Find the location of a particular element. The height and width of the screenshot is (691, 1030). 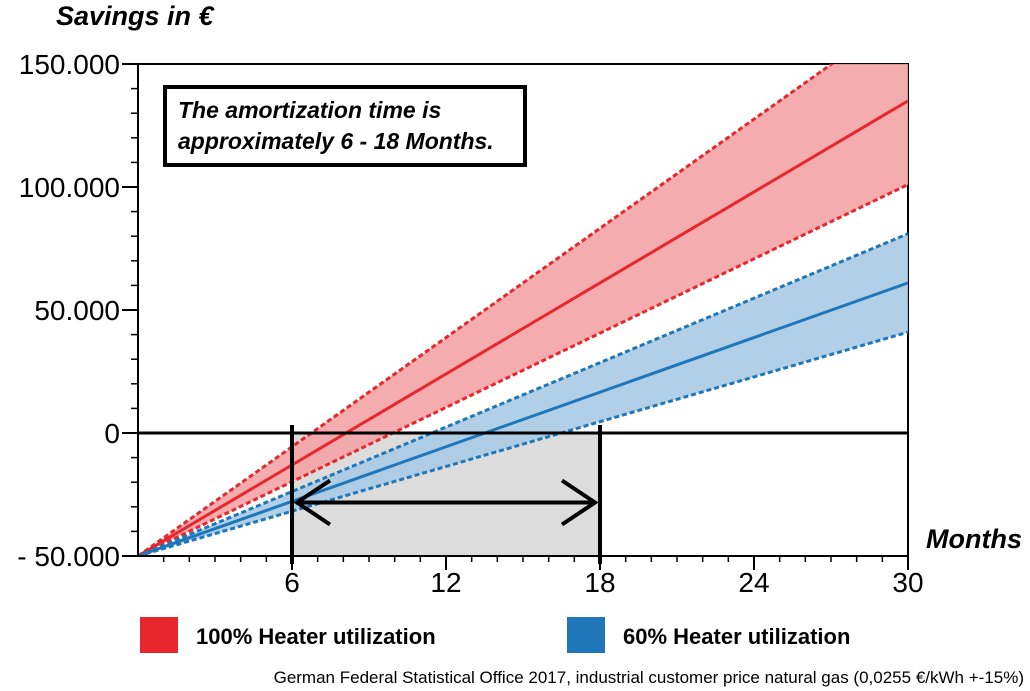

y-axis-title: Savings in € is located at coordinates (135, 16).